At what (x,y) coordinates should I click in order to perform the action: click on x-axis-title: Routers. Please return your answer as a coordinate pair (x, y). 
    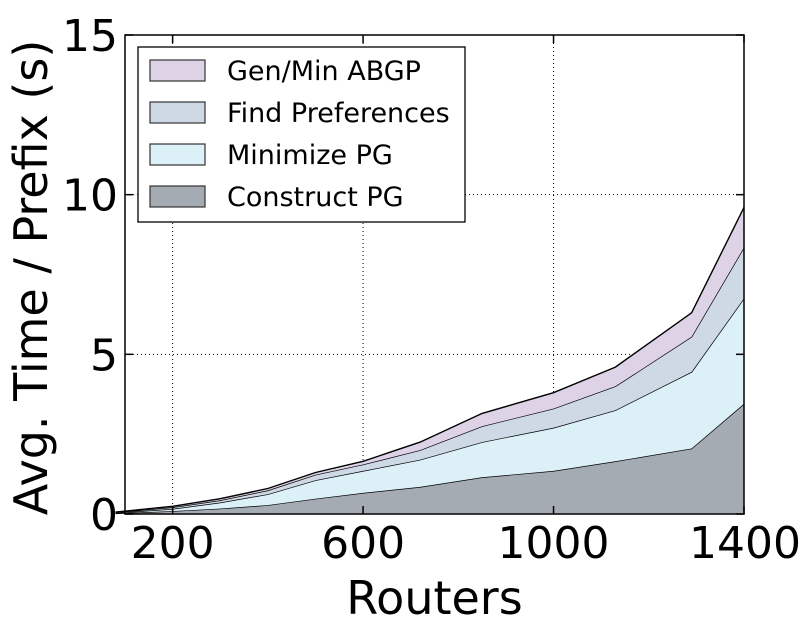
    Looking at the image, I should click on (434, 598).